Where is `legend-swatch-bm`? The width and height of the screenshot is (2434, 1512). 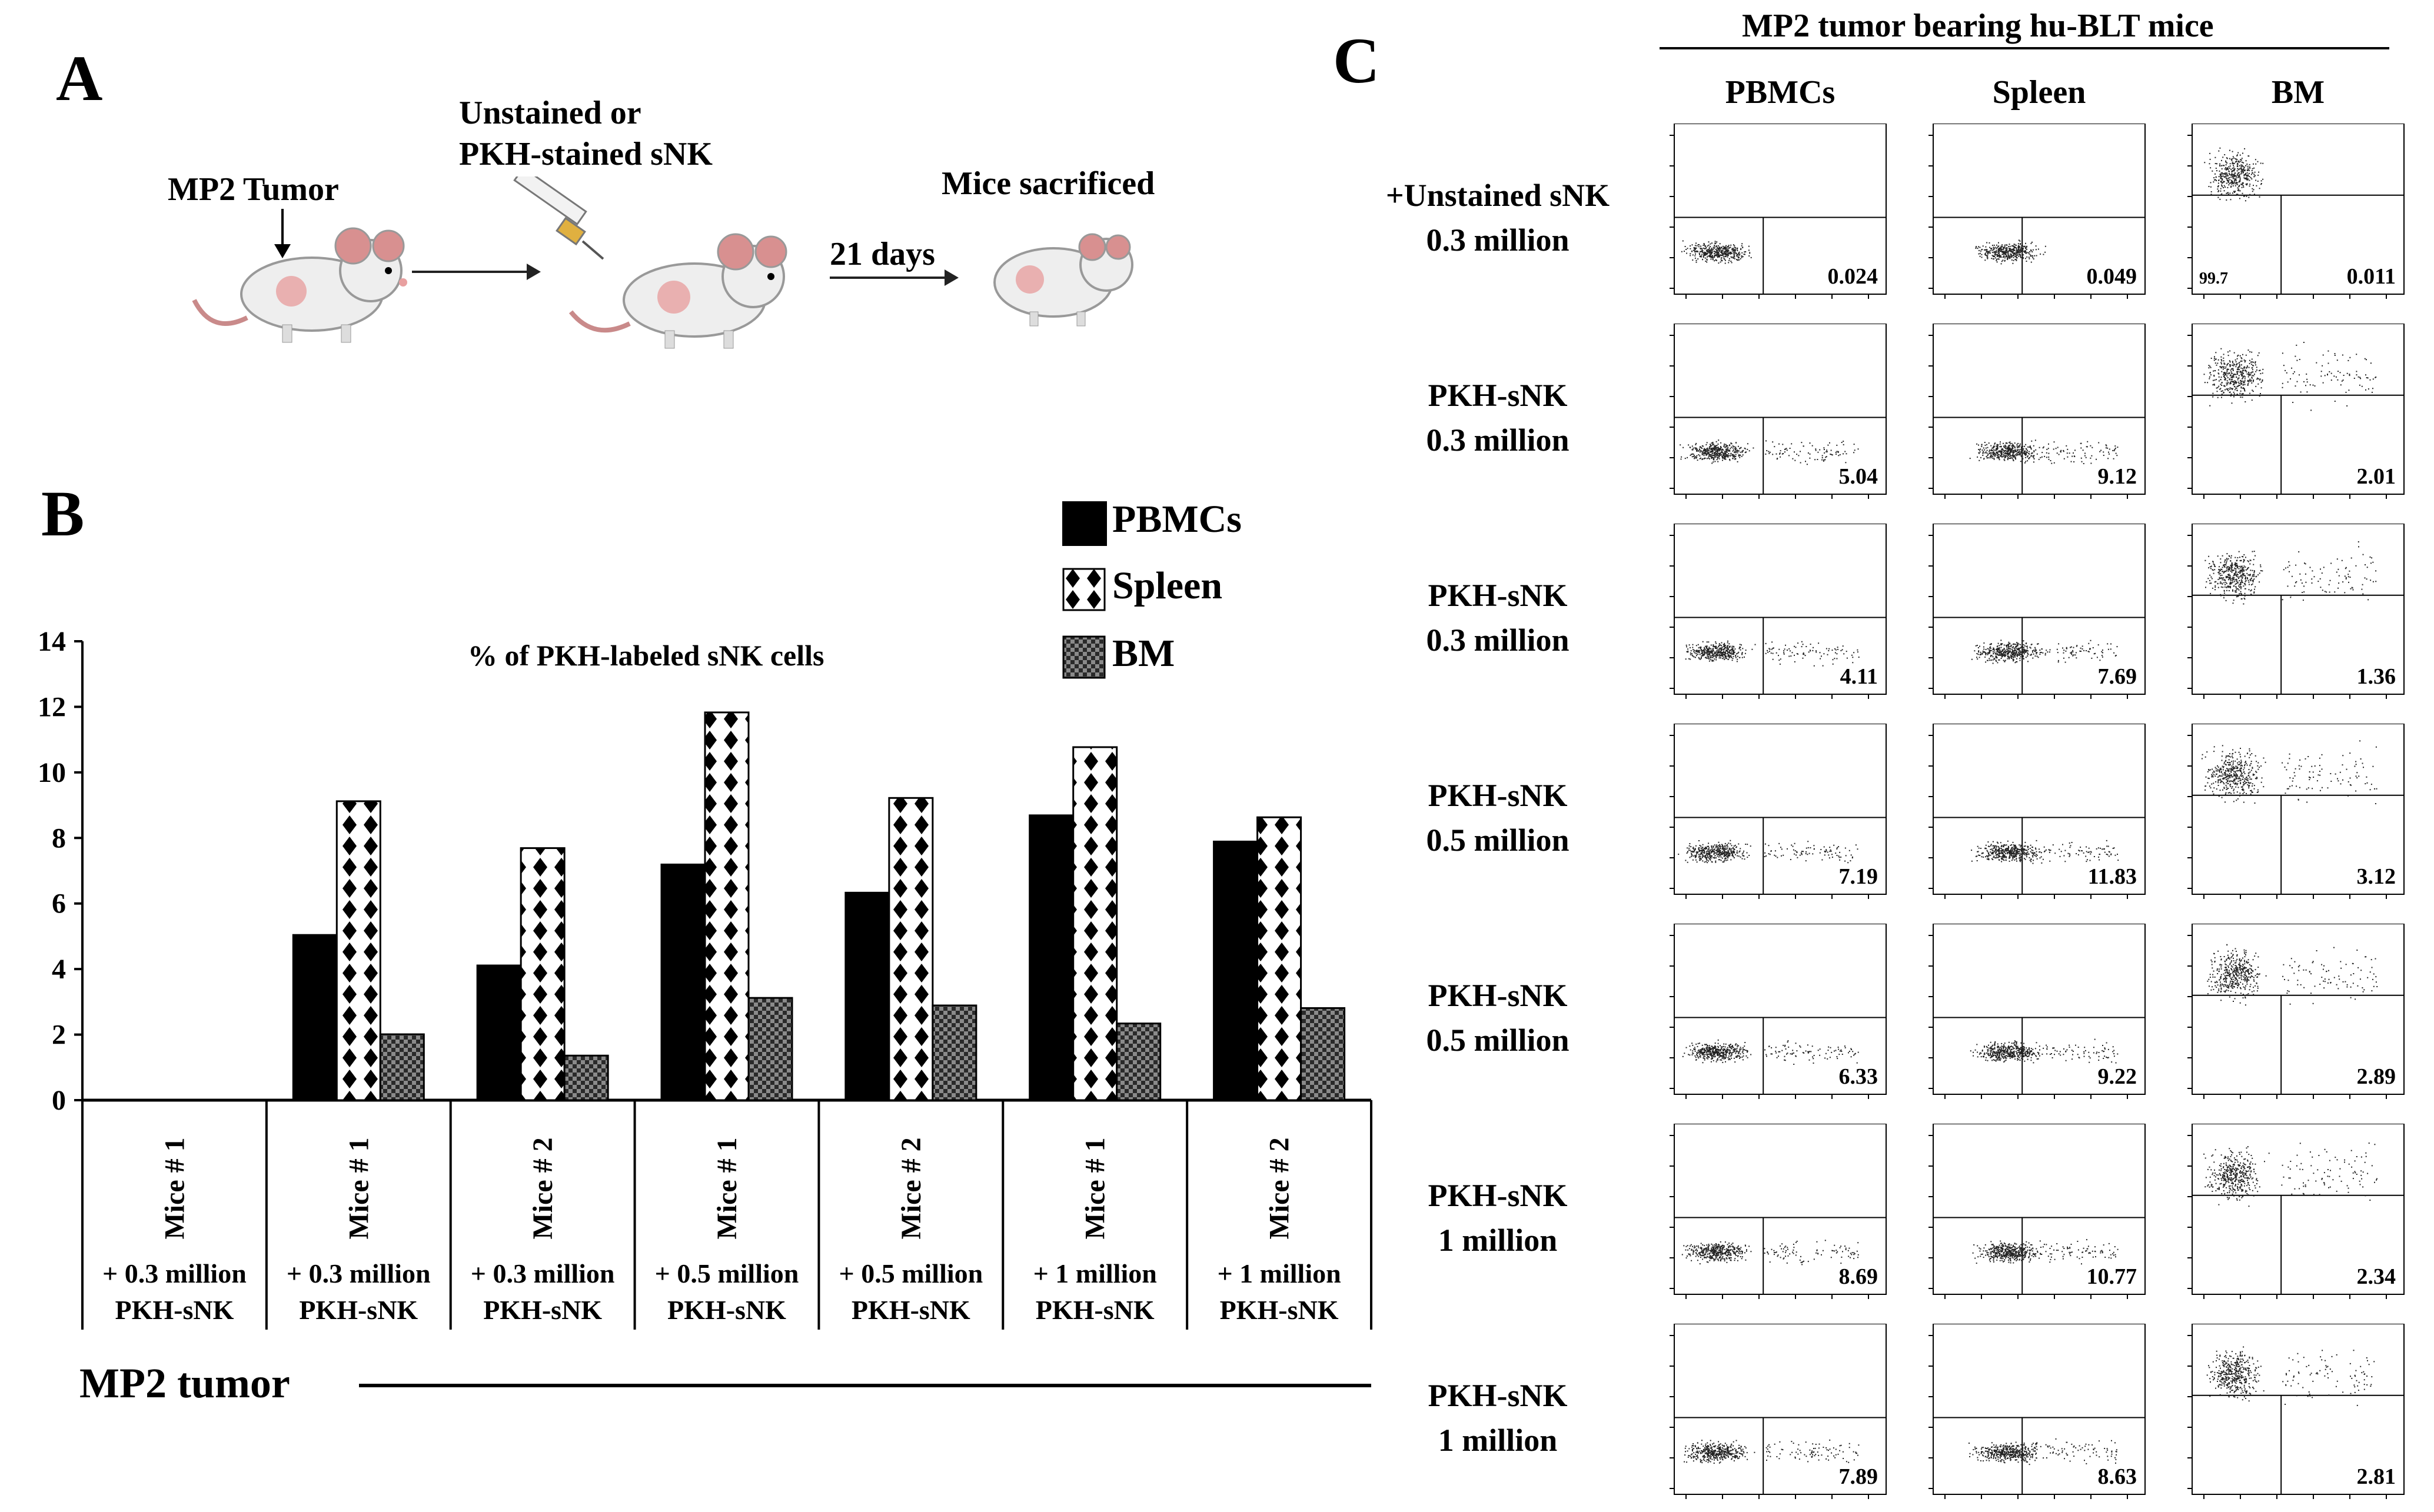
legend-swatch-bm is located at coordinates (1084, 657).